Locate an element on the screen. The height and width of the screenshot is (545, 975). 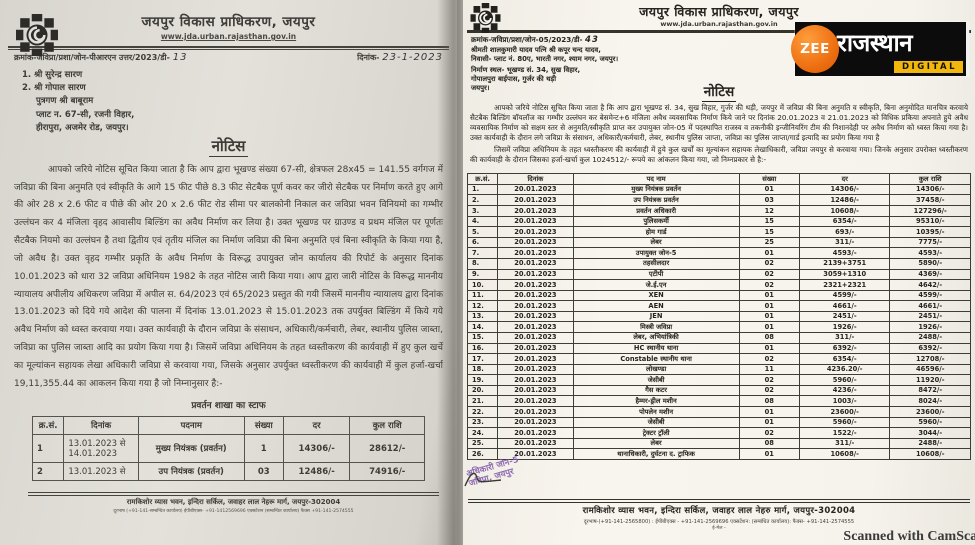
left-date-text: दिनांक- 23-1-2023 is located at coordinates (400, 57).